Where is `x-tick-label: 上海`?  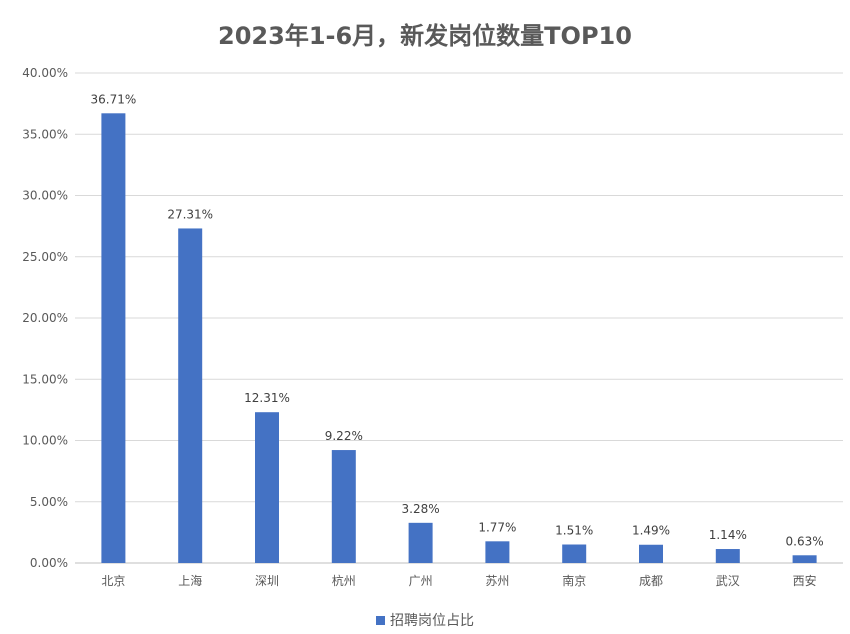
x-tick-label: 上海 is located at coordinates (190, 580).